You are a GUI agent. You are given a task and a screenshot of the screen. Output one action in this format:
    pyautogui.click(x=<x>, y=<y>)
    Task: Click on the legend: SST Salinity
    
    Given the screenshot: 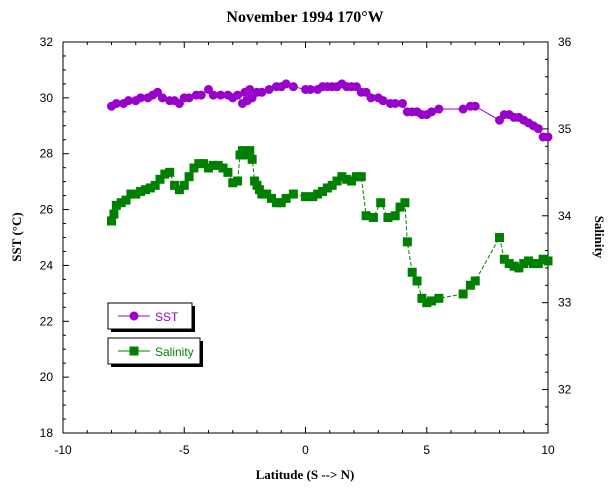 What is the action you would take?
    pyautogui.click(x=155, y=334)
    